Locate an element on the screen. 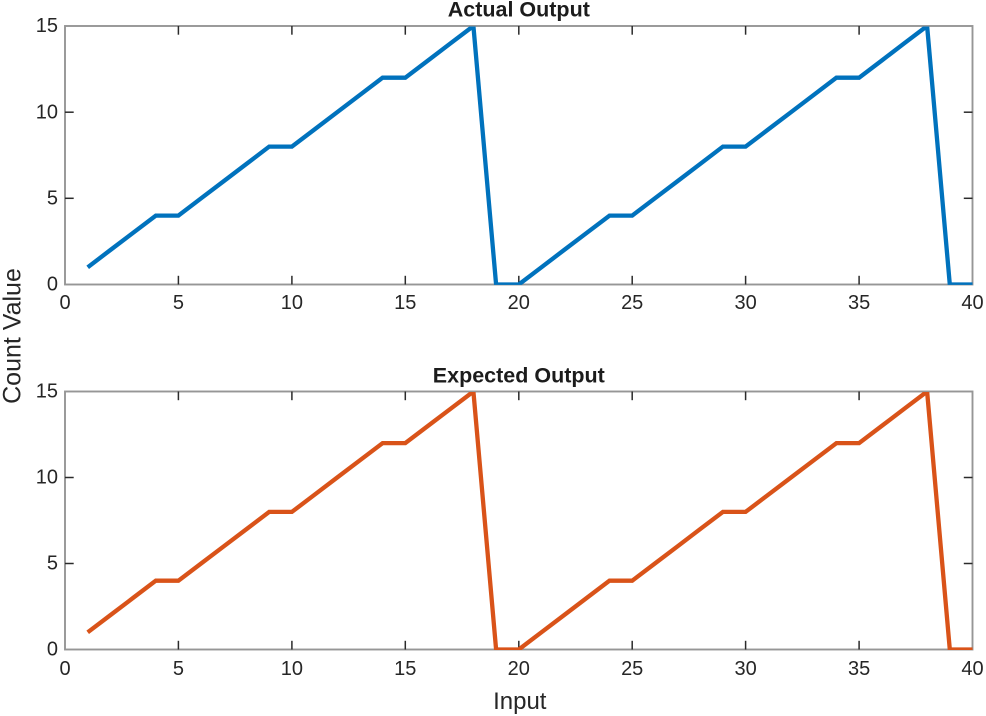  svg-text: Input is located at coordinates (520, 701).